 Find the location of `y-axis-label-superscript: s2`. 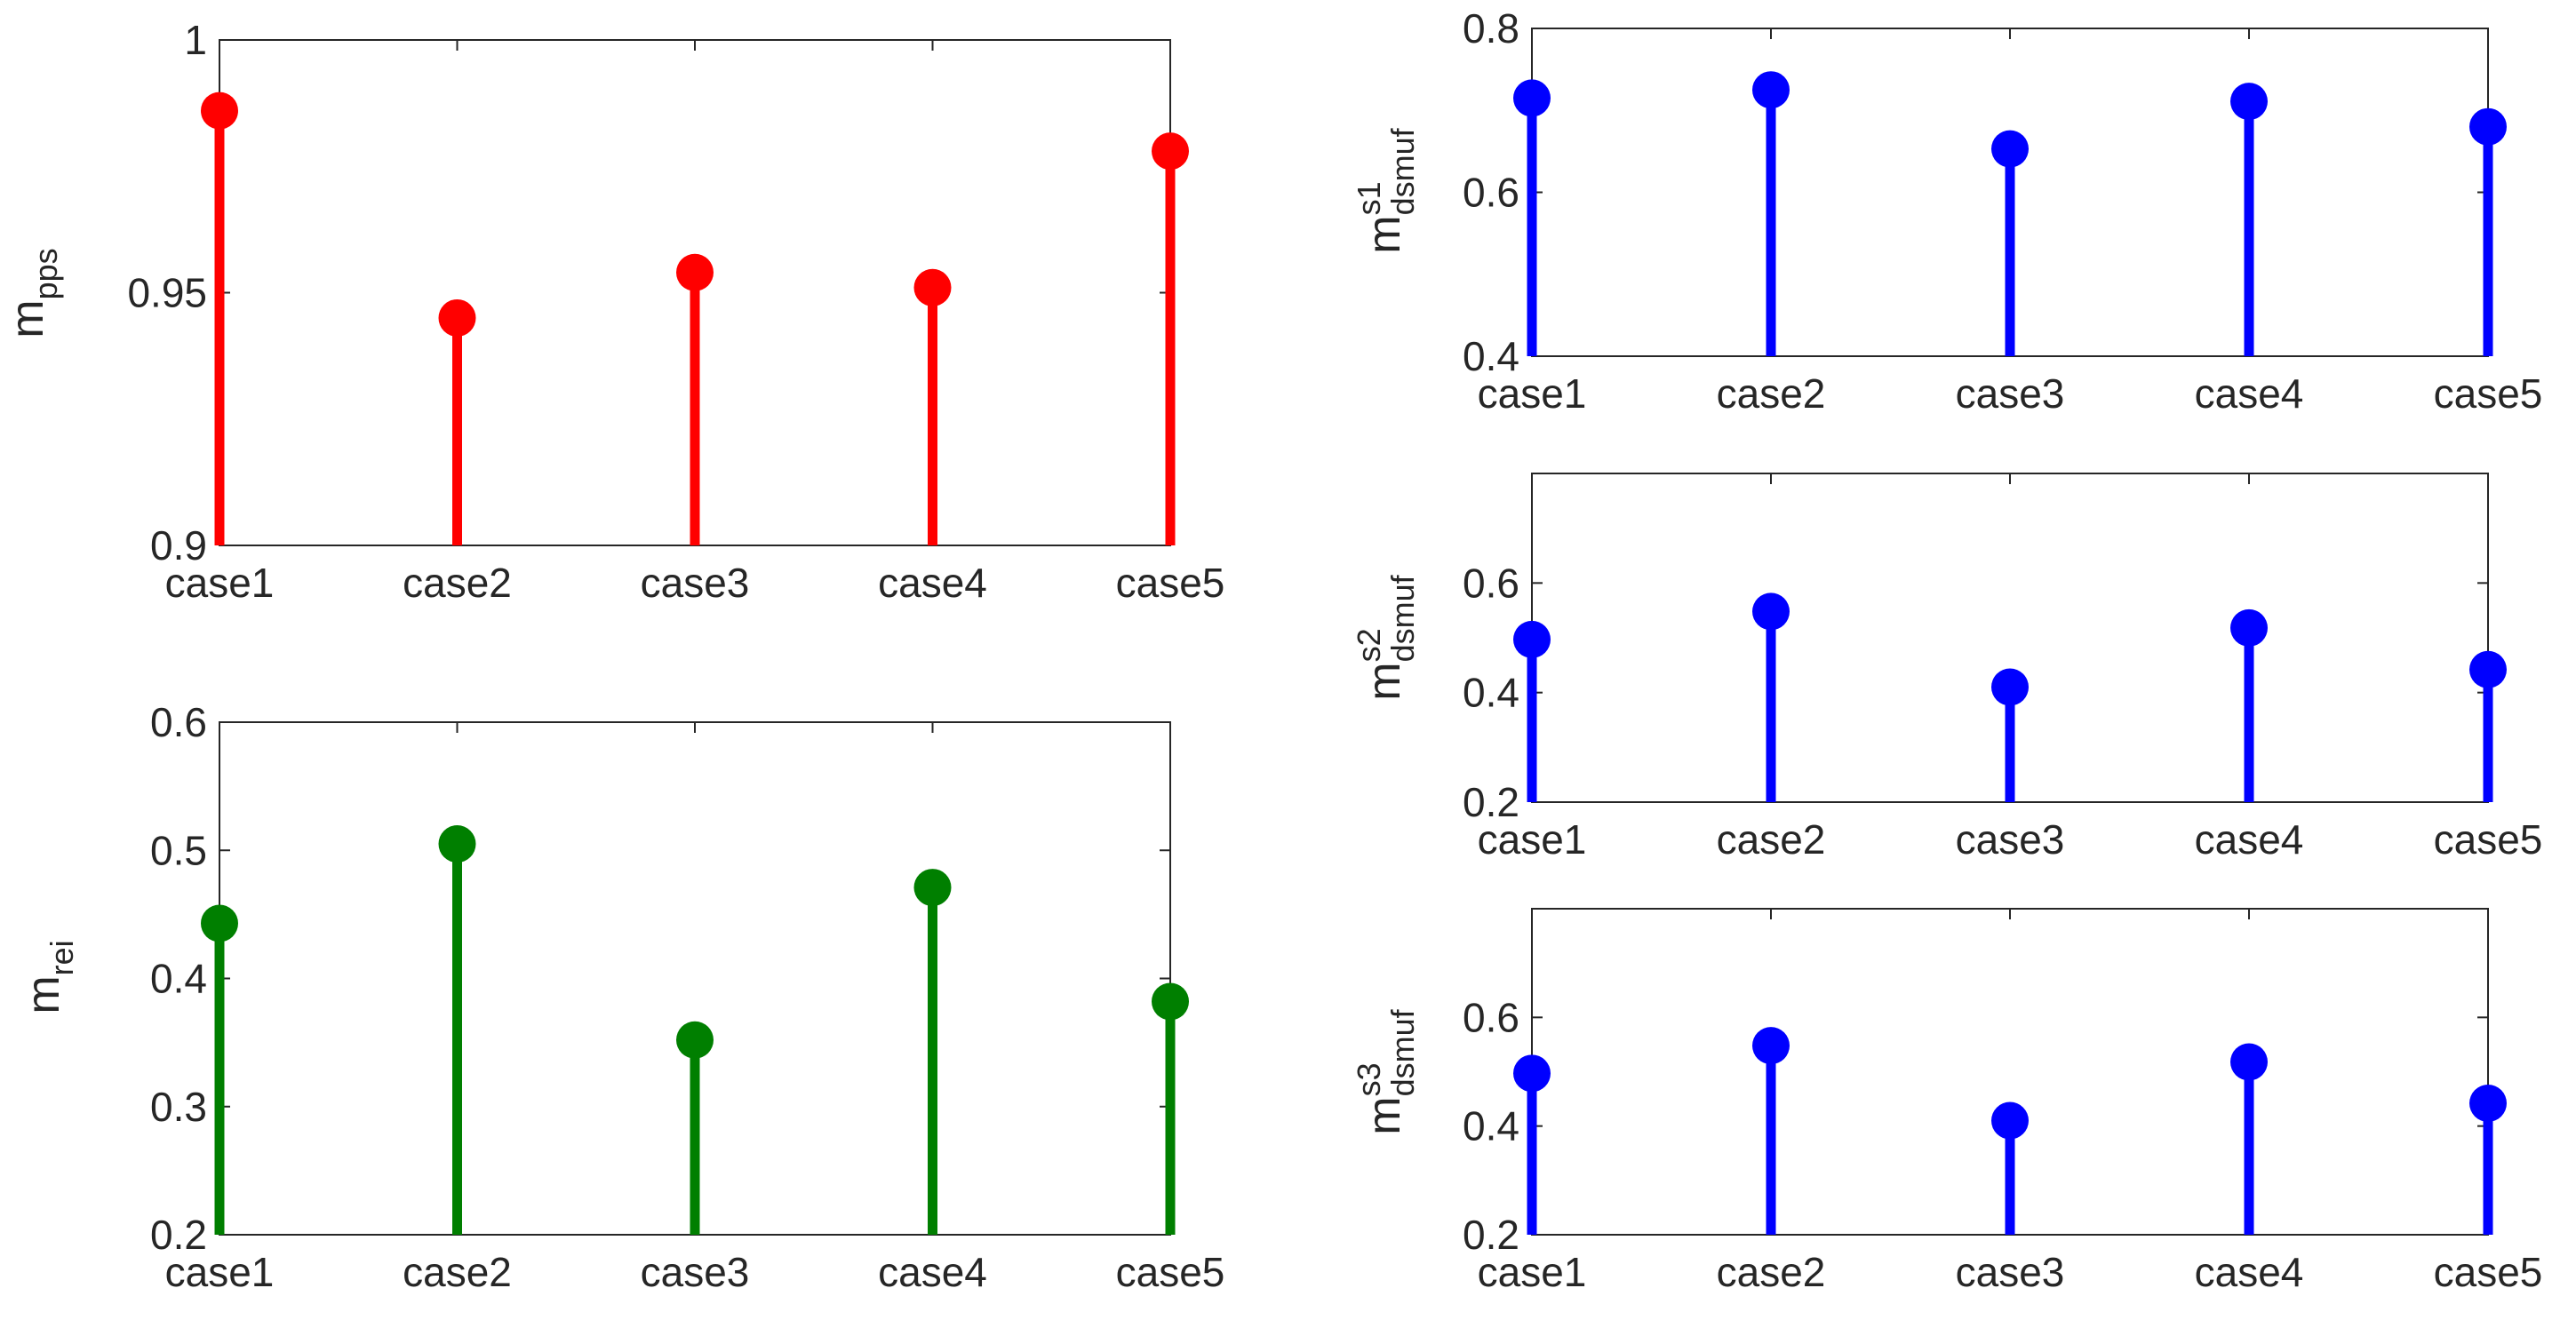

y-axis-label-superscript: s2 is located at coordinates (1369, 645).